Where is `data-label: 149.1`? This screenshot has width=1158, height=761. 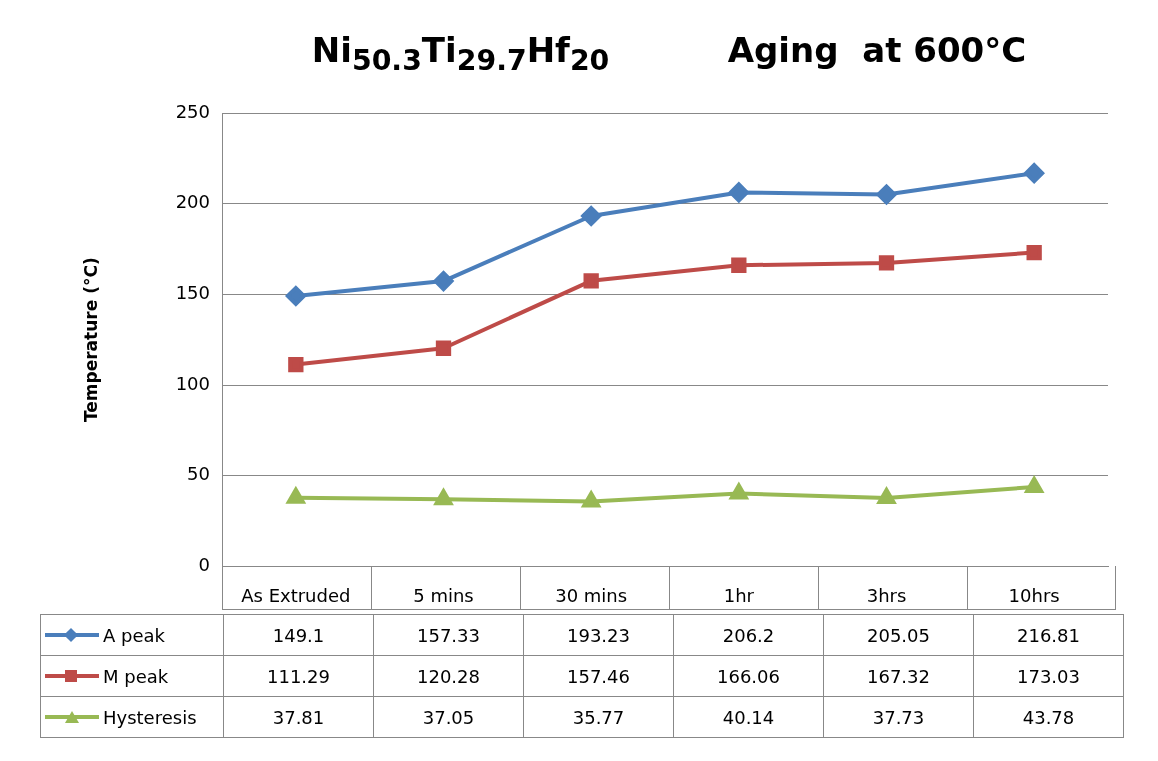
data-label: 149.1 is located at coordinates (298, 635).